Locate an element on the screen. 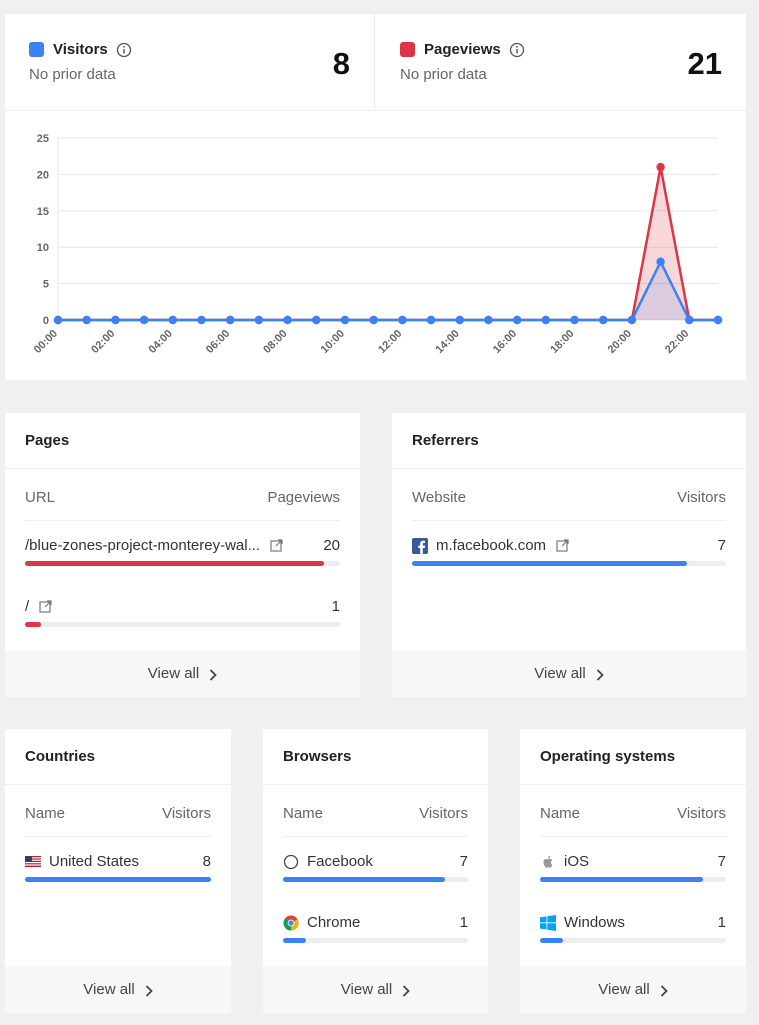 The height and width of the screenshot is (1025, 759). row-label: Windows is located at coordinates (594, 922).